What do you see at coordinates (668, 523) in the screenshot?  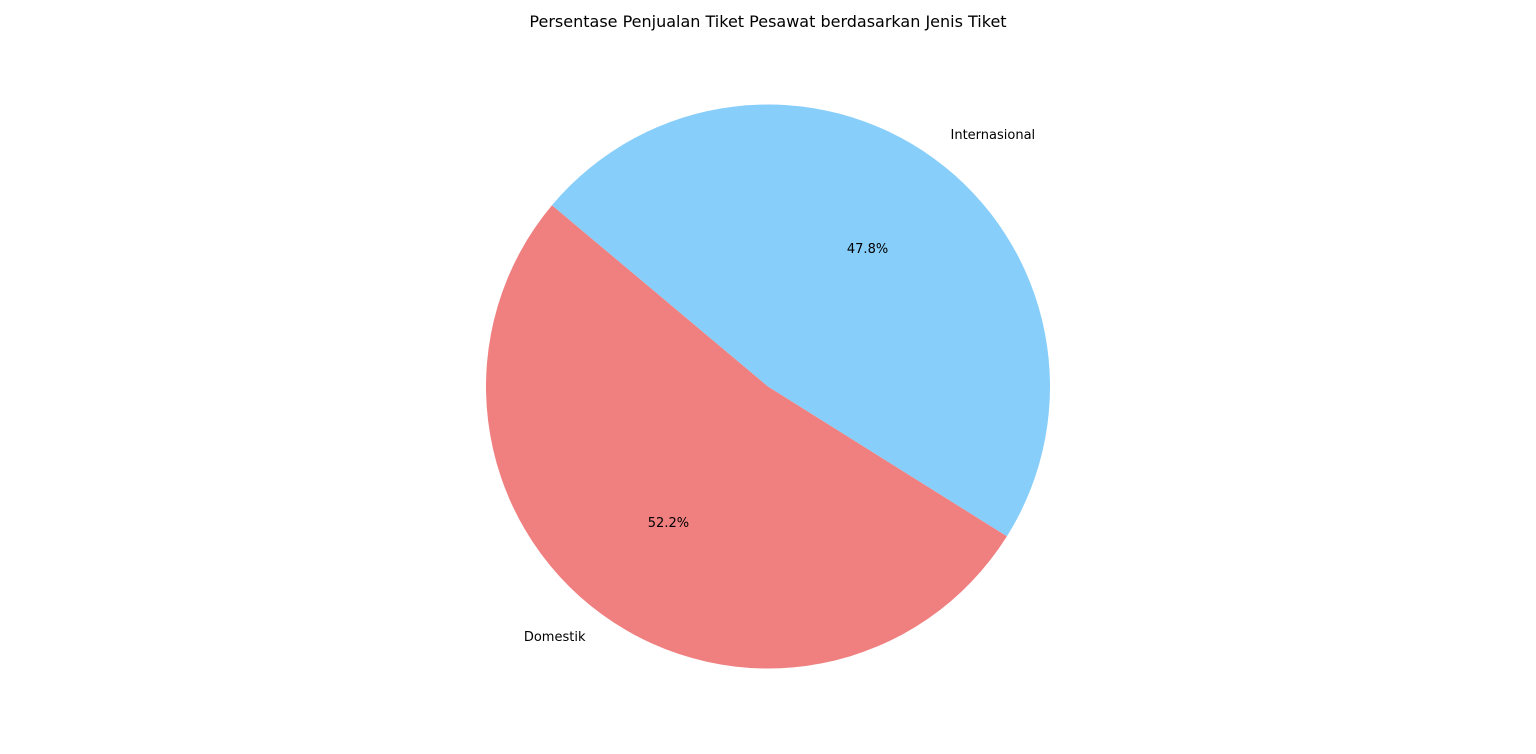 I see `slice-percent-domestik: 52.2%` at bounding box center [668, 523].